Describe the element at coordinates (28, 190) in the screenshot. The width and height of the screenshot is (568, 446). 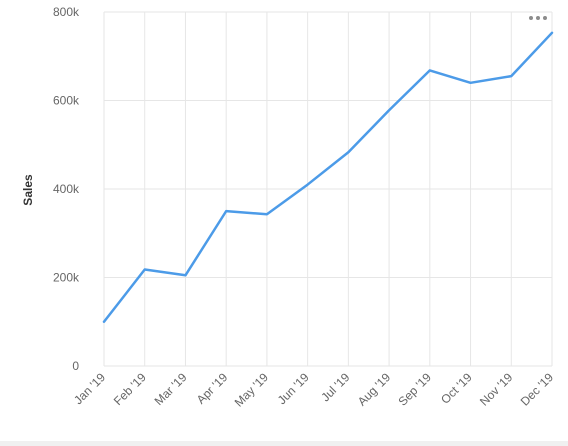
I see `y-axis-title: Sales` at that location.